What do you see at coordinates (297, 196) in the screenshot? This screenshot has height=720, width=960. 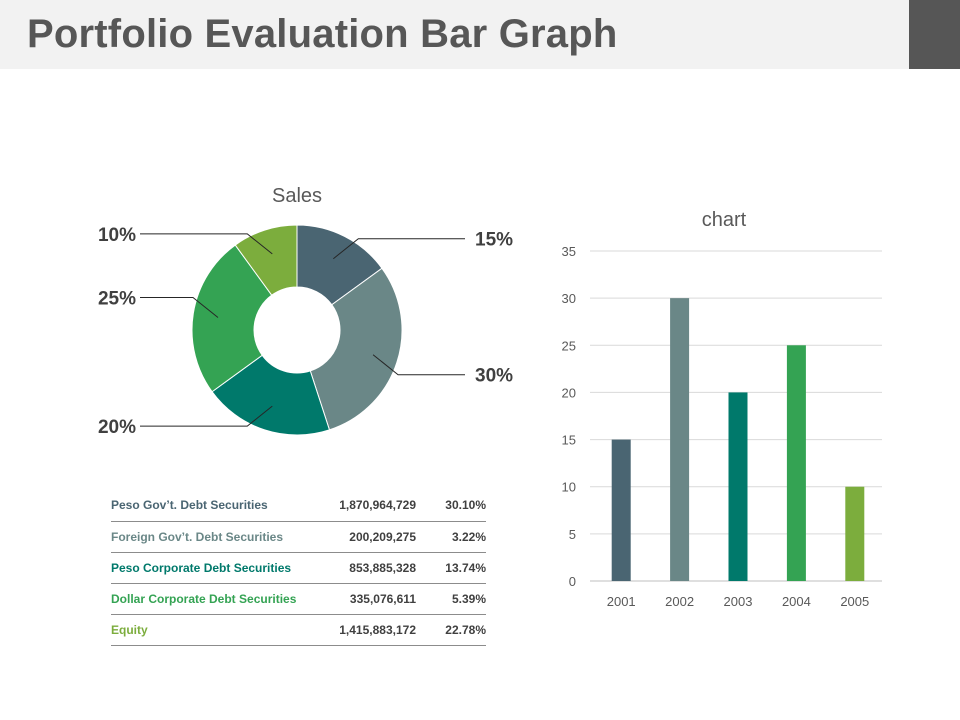 I see `donut-chart-title: Sales` at bounding box center [297, 196].